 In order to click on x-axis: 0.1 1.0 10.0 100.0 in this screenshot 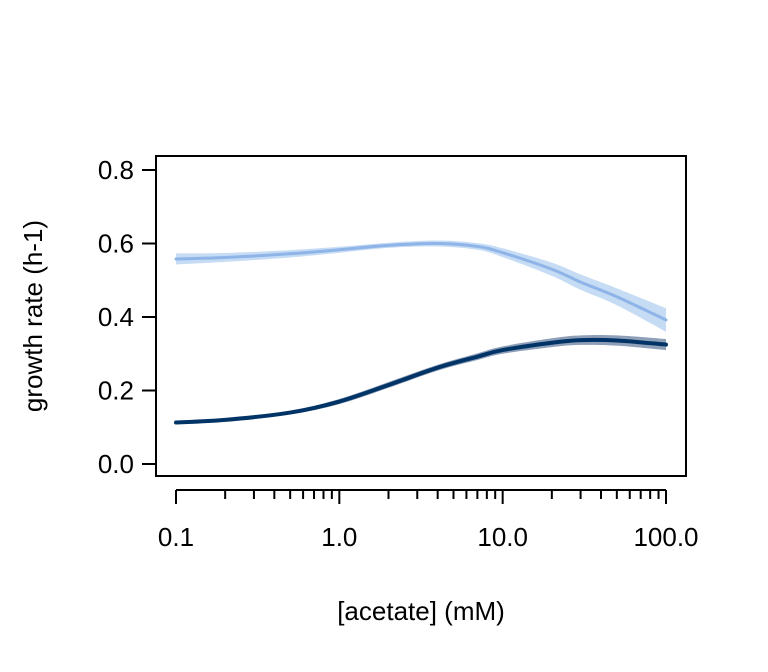, I will do `click(428, 520)`.